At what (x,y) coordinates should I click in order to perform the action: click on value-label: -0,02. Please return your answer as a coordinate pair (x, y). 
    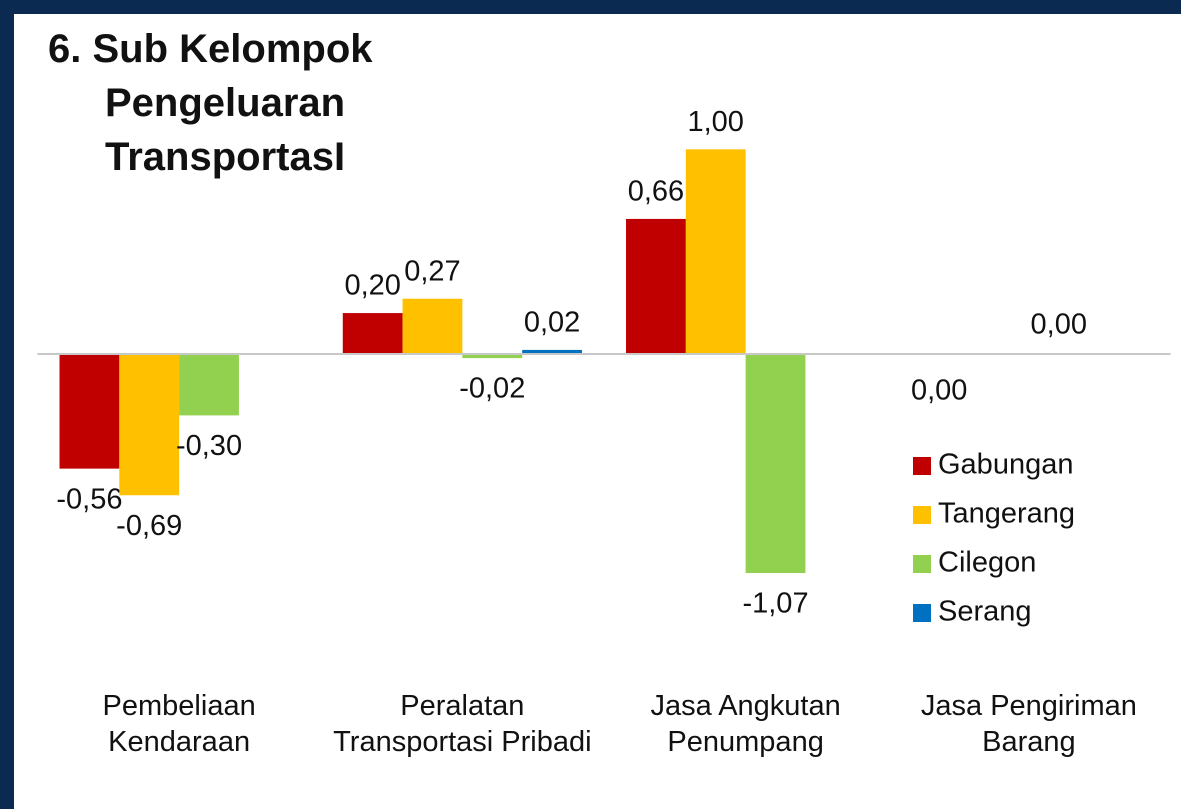
    Looking at the image, I should click on (492, 389).